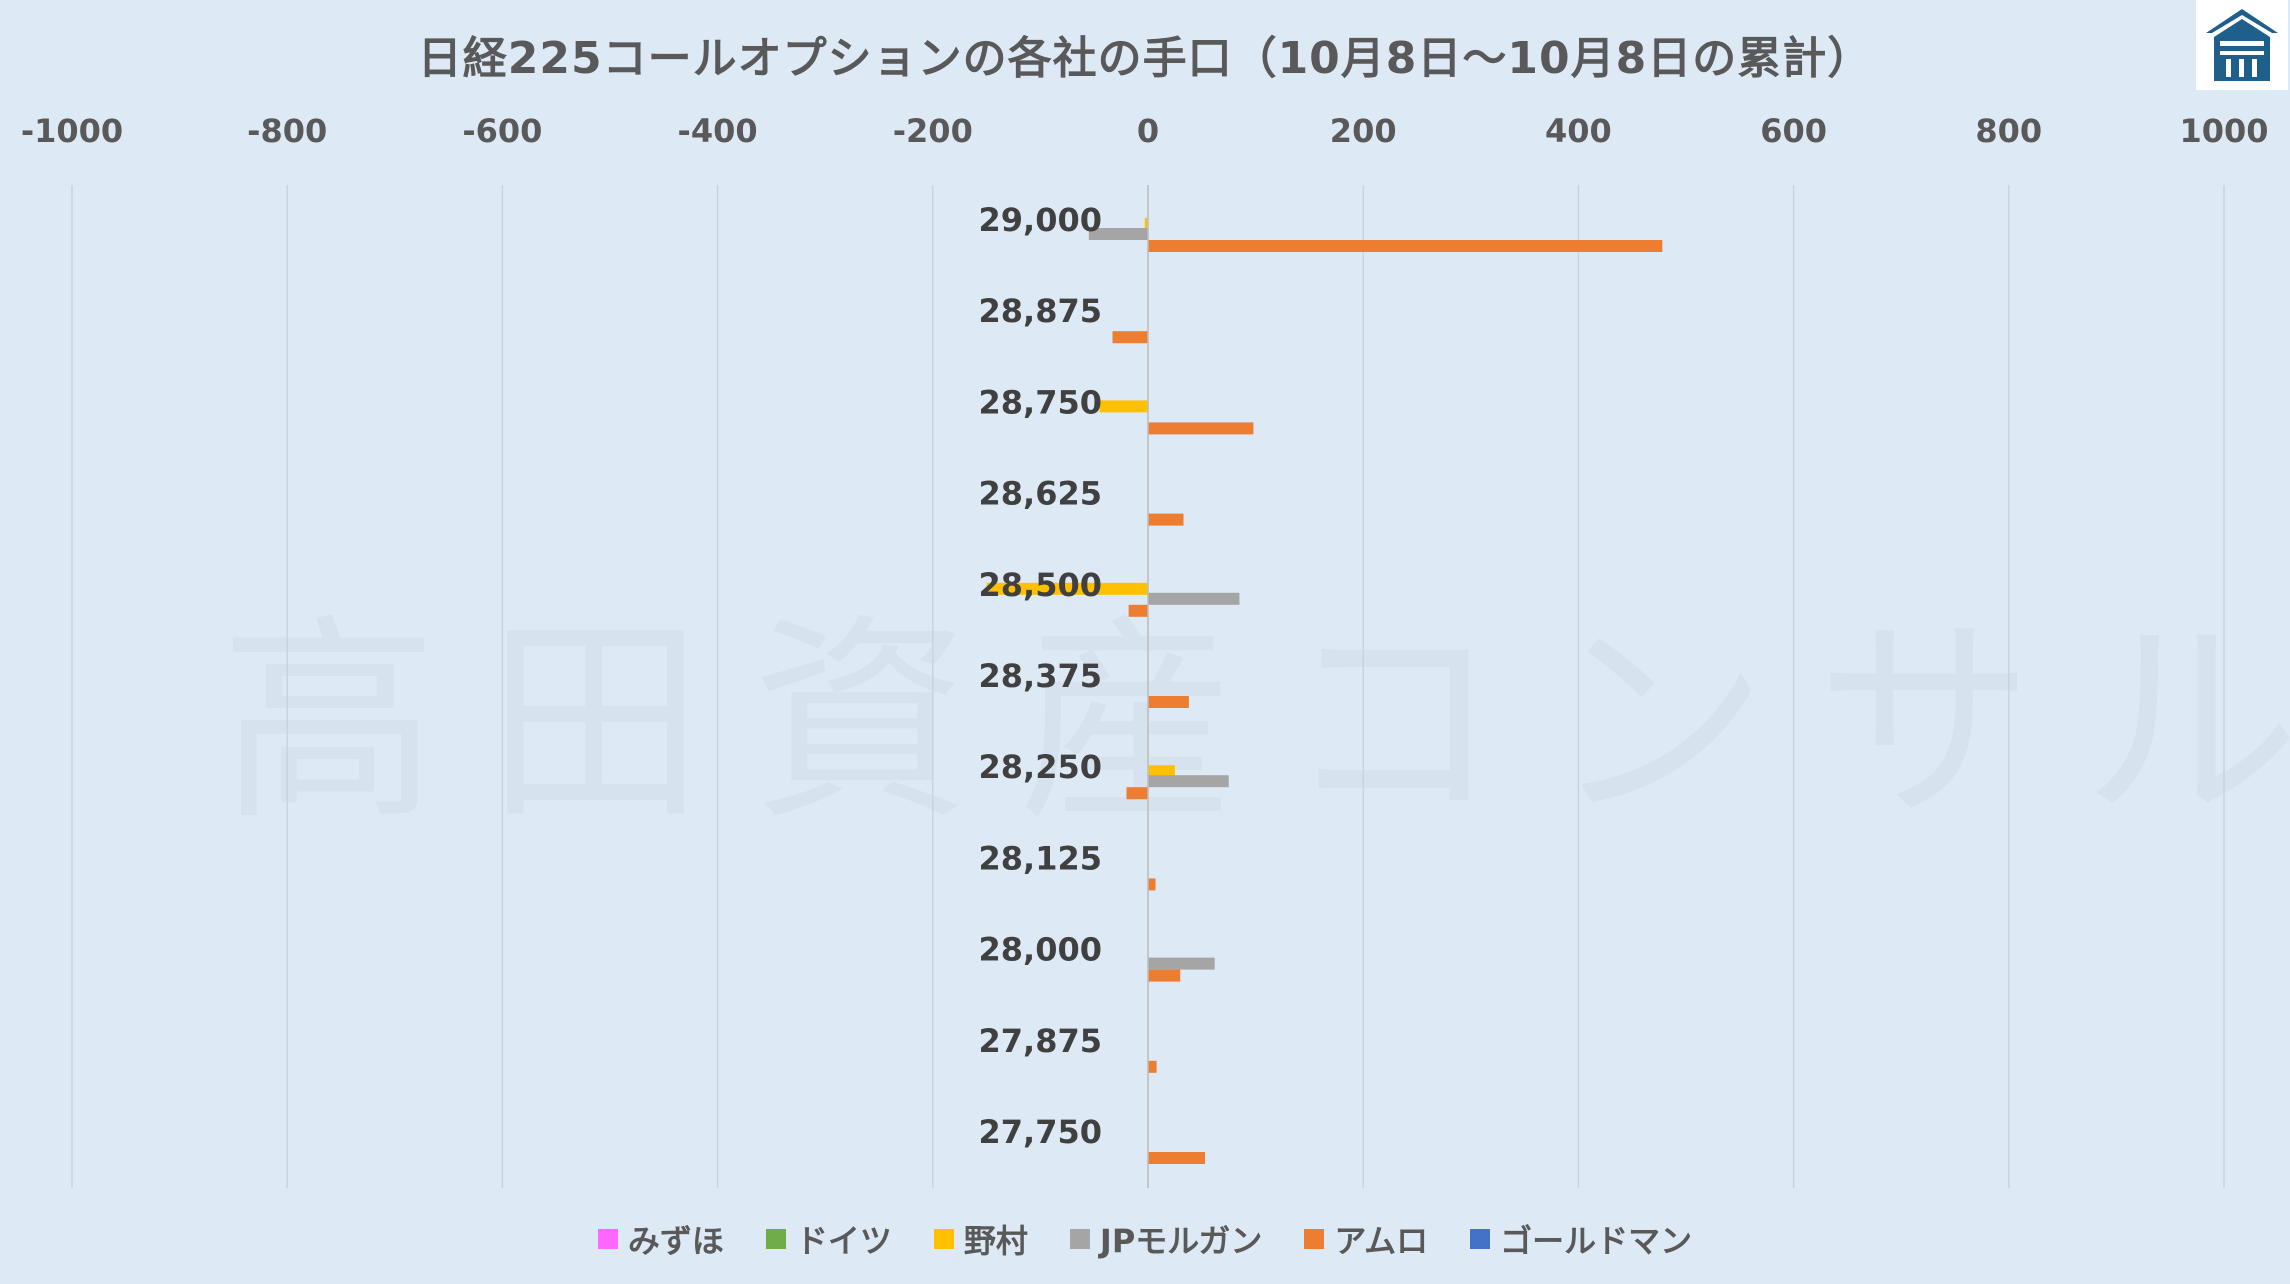 This screenshot has width=2290, height=1284. Describe the element at coordinates (675, 1241) in the screenshot. I see `legend-label: みずほ` at that location.